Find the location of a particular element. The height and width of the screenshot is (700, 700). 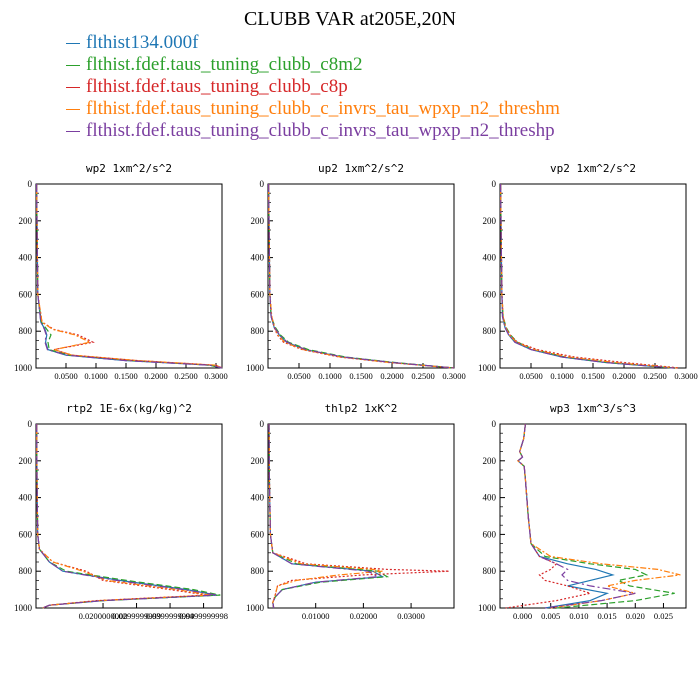

x-tick-label: 0.03000 is located at coordinates (411, 616).